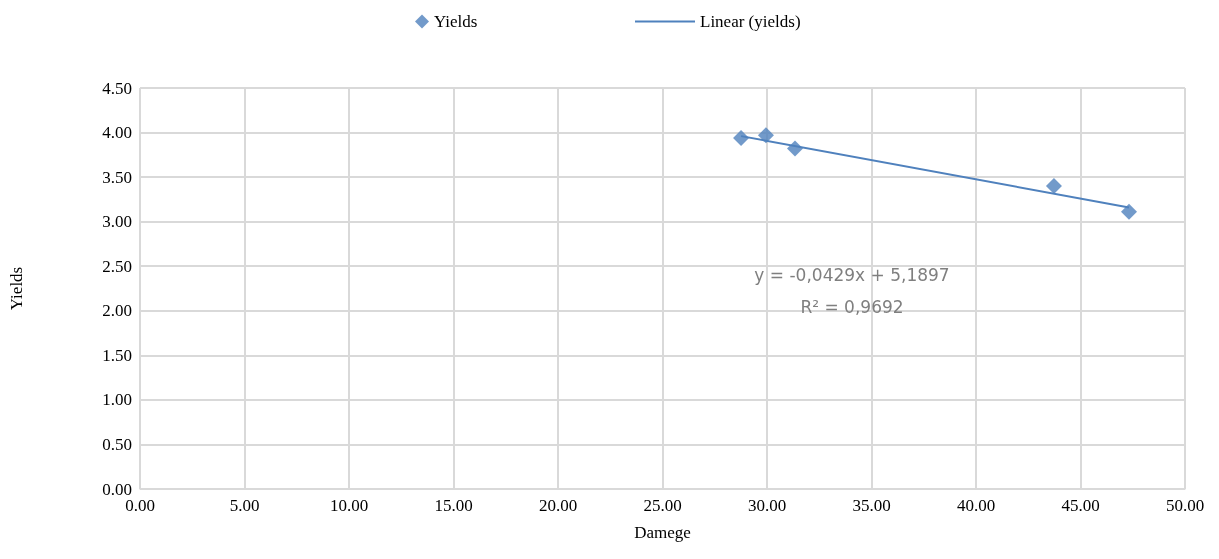 The width and height of the screenshot is (1219, 559). I want to click on y-tick-label: 4.00, so click(117, 133).